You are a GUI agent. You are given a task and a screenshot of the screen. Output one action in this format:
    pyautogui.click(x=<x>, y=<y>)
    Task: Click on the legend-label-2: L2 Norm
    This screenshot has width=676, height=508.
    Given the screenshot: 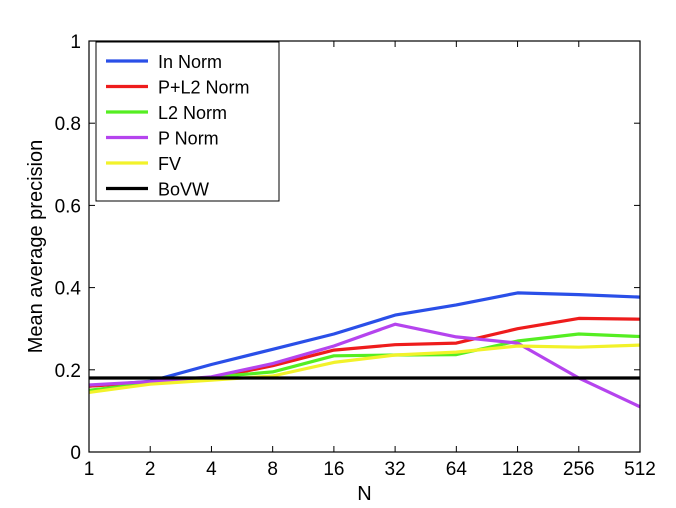 What is the action you would take?
    pyautogui.click(x=192, y=113)
    